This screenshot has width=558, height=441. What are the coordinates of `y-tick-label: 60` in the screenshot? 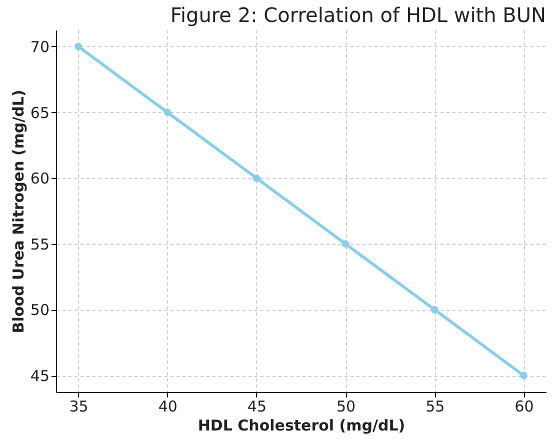 It's located at (40, 179).